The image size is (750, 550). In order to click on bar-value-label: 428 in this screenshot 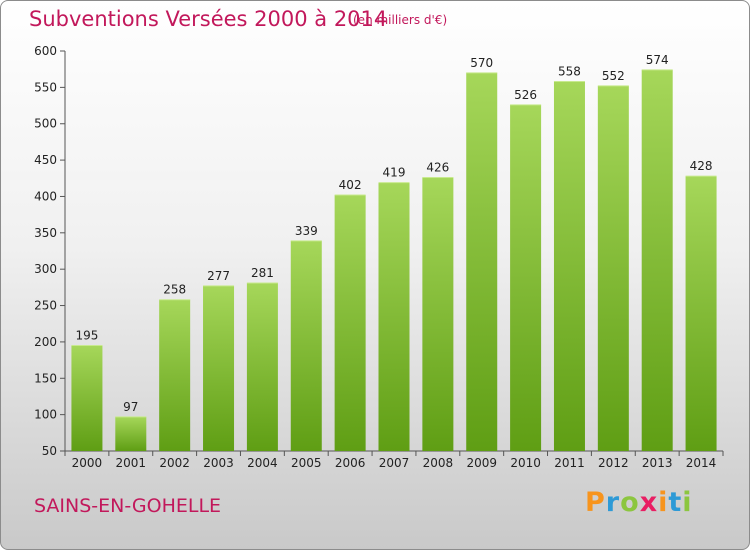, I will do `click(701, 166)`.